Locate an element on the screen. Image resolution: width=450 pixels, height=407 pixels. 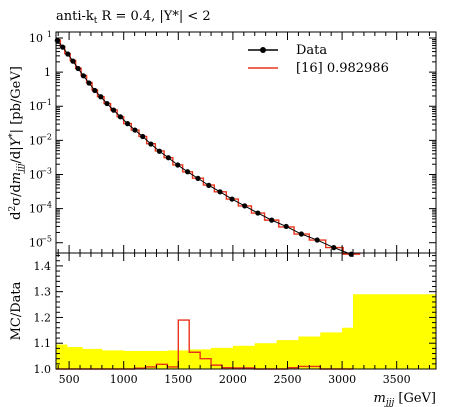
ratio-y-tick-label: 1.2 is located at coordinates (43, 317).